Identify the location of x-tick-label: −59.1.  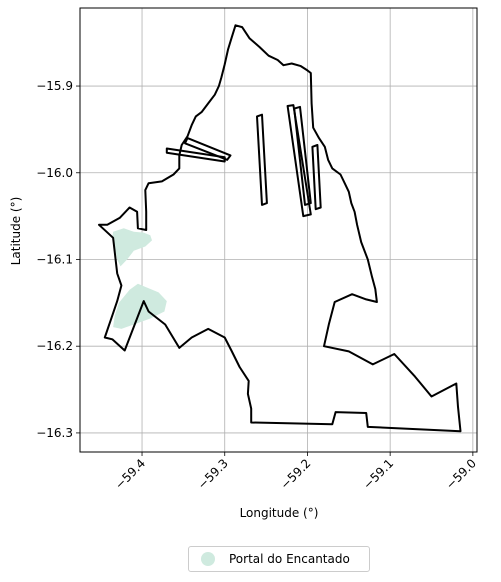
(378, 474).